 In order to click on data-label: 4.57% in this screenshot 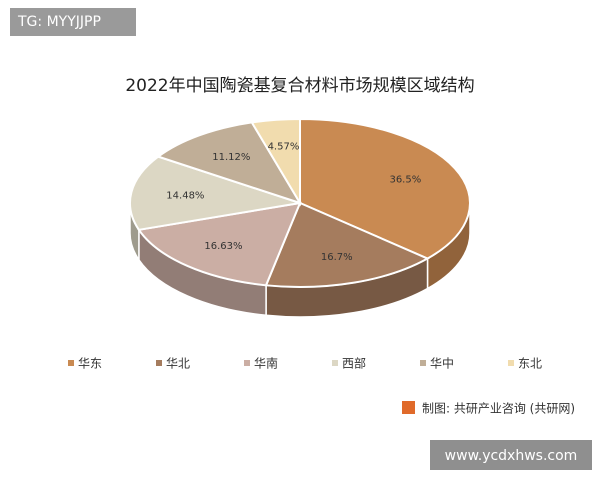, I will do `click(284, 146)`.